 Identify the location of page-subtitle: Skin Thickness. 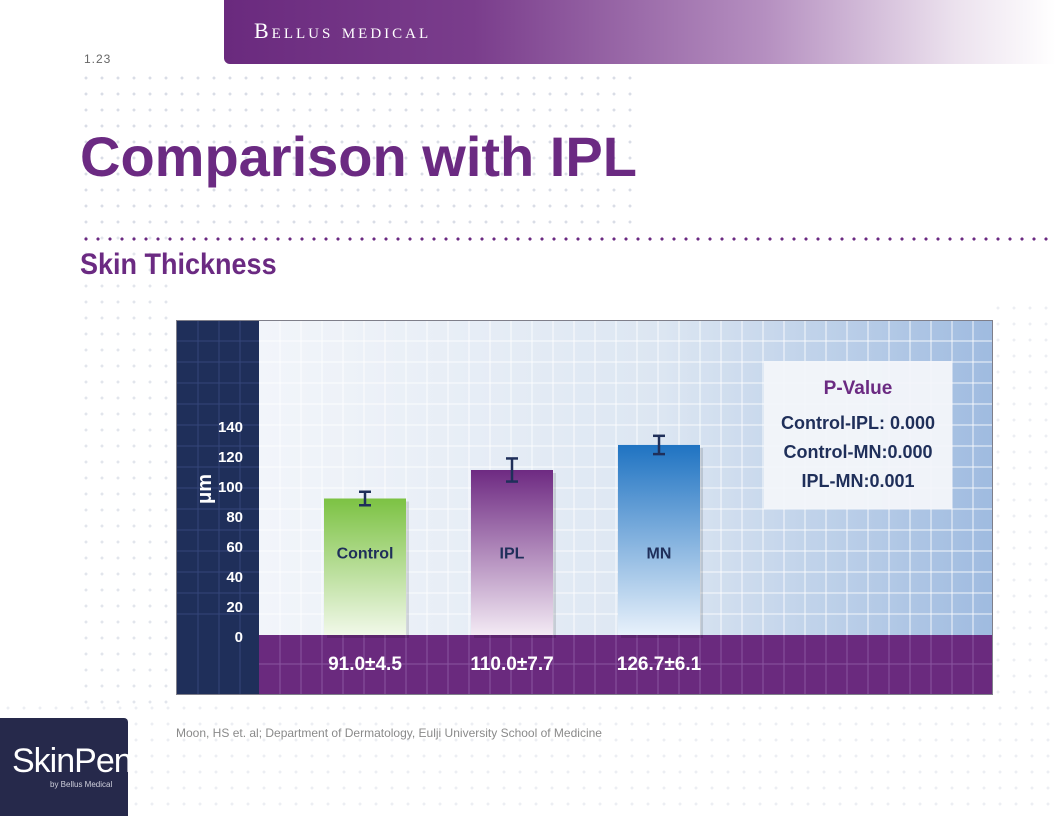
(178, 264).